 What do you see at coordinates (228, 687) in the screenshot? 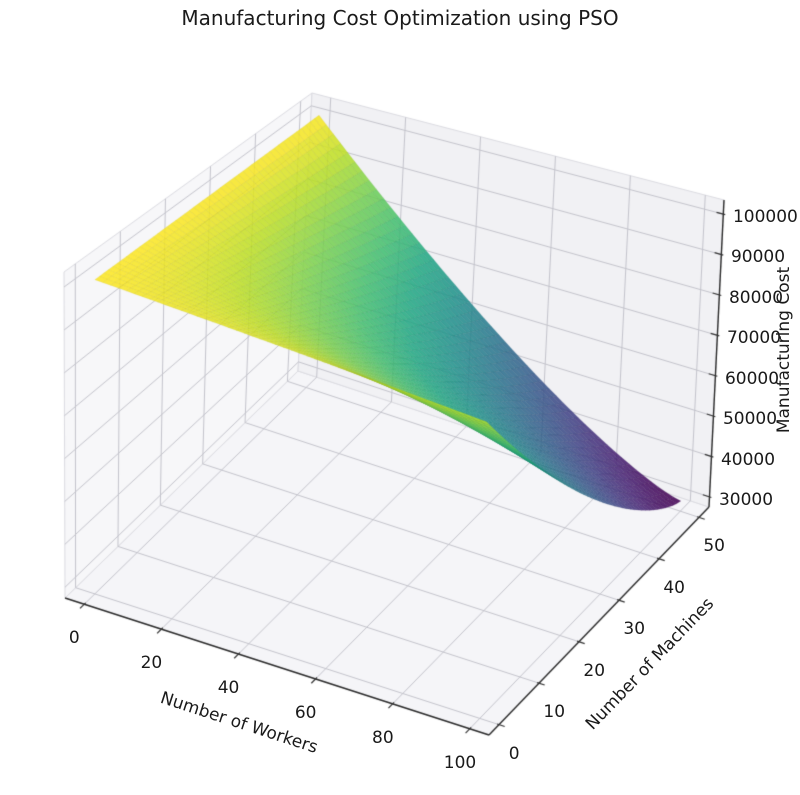
I see `x-tick-label: 40` at bounding box center [228, 687].